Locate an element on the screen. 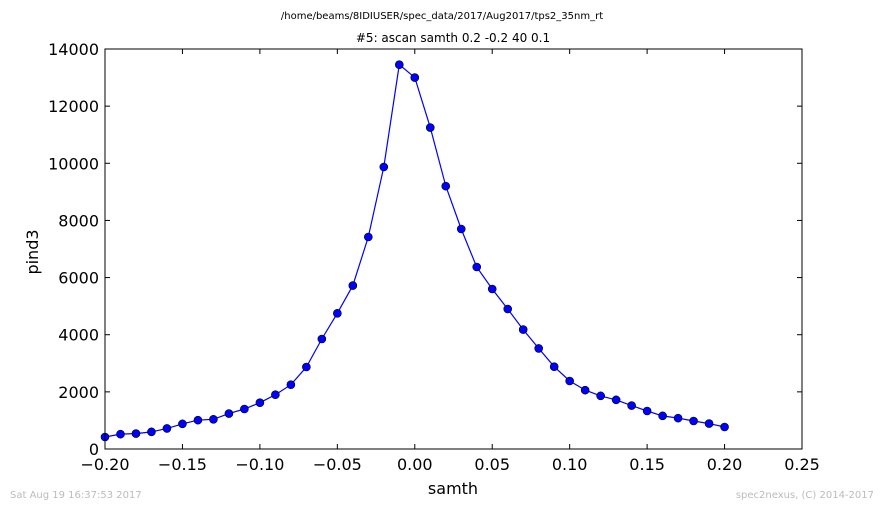 The height and width of the screenshot is (509, 884). y-tick-label: 0 is located at coordinates (94, 449).